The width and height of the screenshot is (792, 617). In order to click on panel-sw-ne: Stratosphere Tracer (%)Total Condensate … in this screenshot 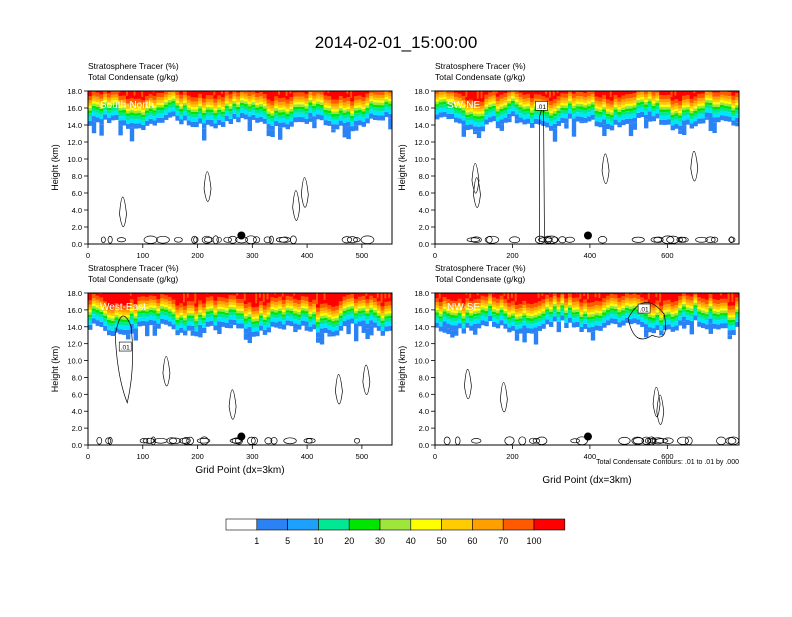, I will do `click(568, 160)`.